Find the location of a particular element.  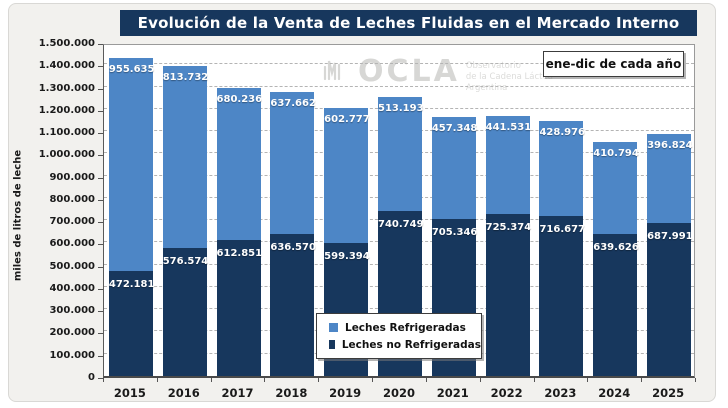

bar-segment-refrigeradas: 428.976 is located at coordinates (562, 168).